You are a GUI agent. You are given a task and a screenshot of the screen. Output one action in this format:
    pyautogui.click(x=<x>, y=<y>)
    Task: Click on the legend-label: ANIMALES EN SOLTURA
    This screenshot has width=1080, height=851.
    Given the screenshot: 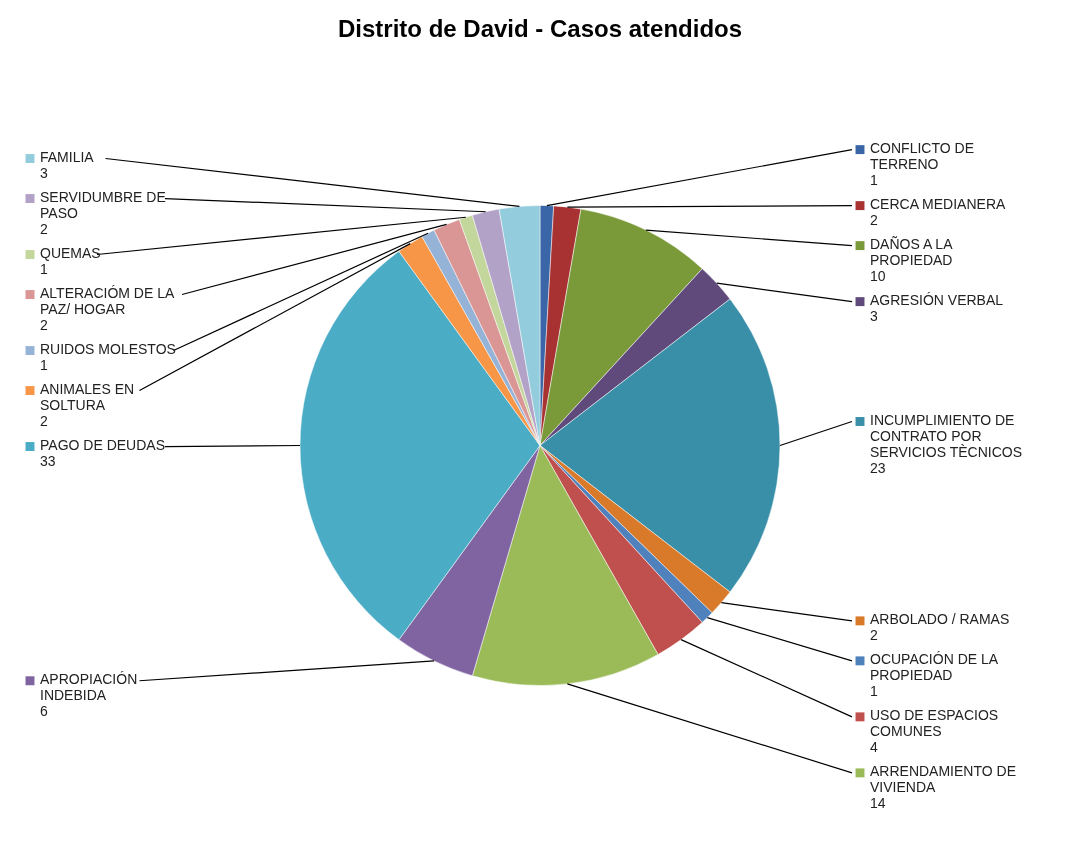 What is the action you would take?
    pyautogui.click(x=87, y=396)
    